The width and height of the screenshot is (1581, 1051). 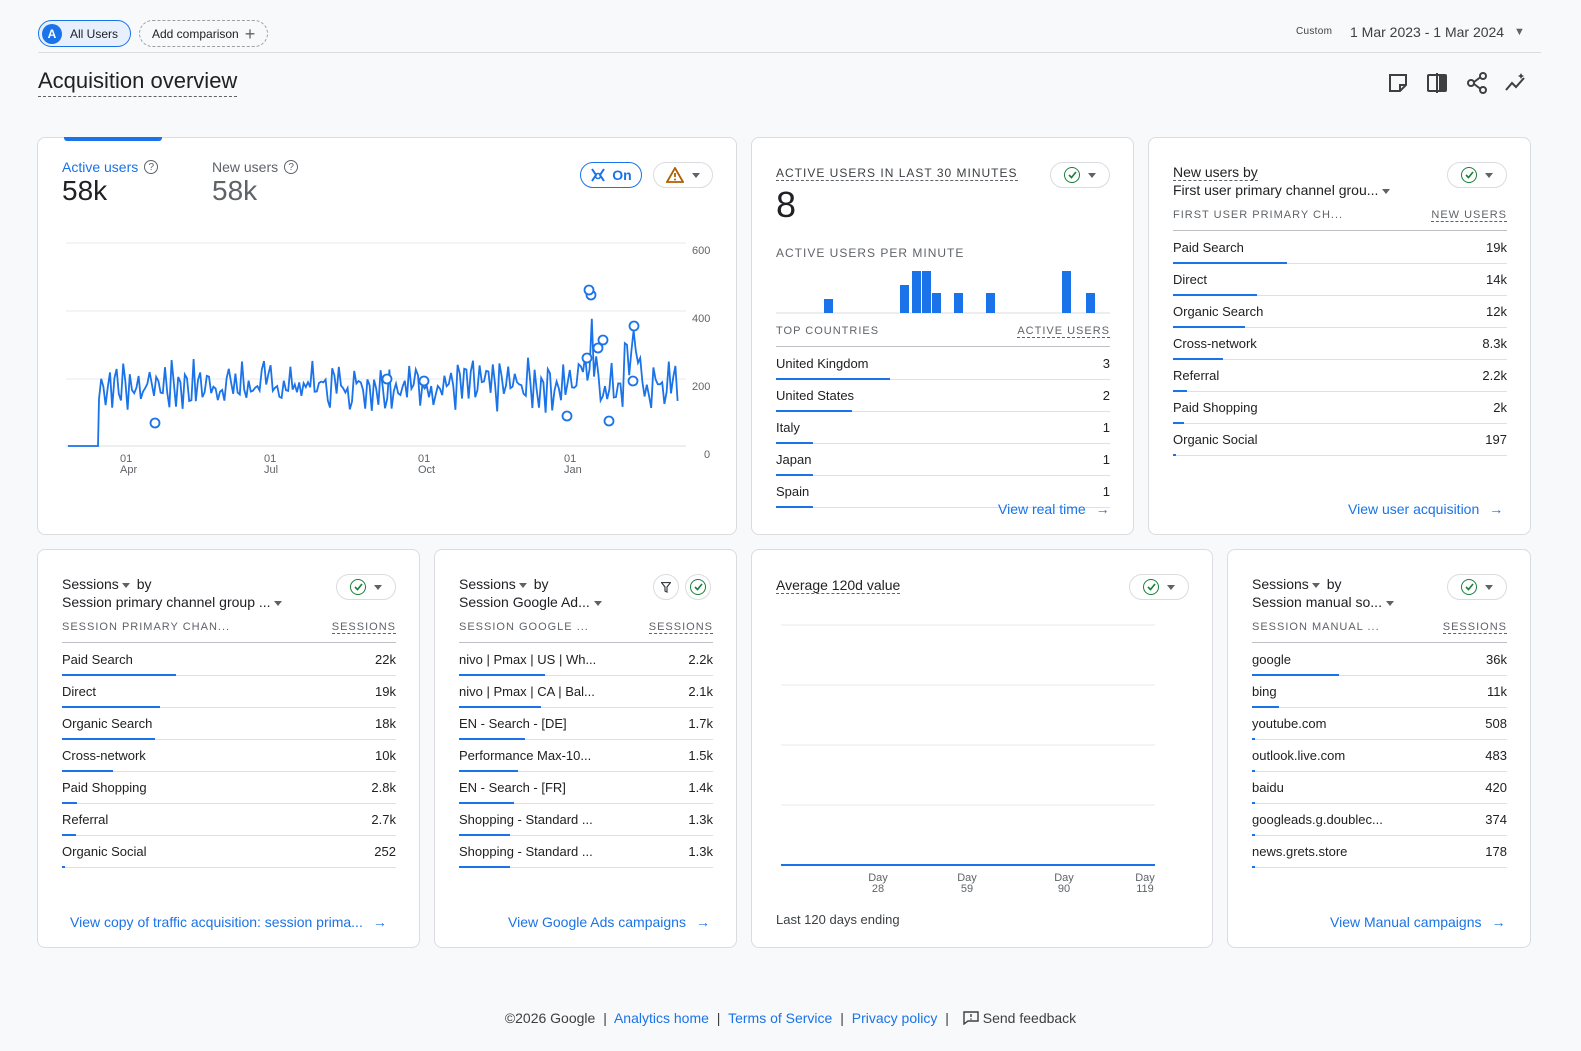 What do you see at coordinates (1340, 440) in the screenshot?
I see `table-row: Organic Social 197` at bounding box center [1340, 440].